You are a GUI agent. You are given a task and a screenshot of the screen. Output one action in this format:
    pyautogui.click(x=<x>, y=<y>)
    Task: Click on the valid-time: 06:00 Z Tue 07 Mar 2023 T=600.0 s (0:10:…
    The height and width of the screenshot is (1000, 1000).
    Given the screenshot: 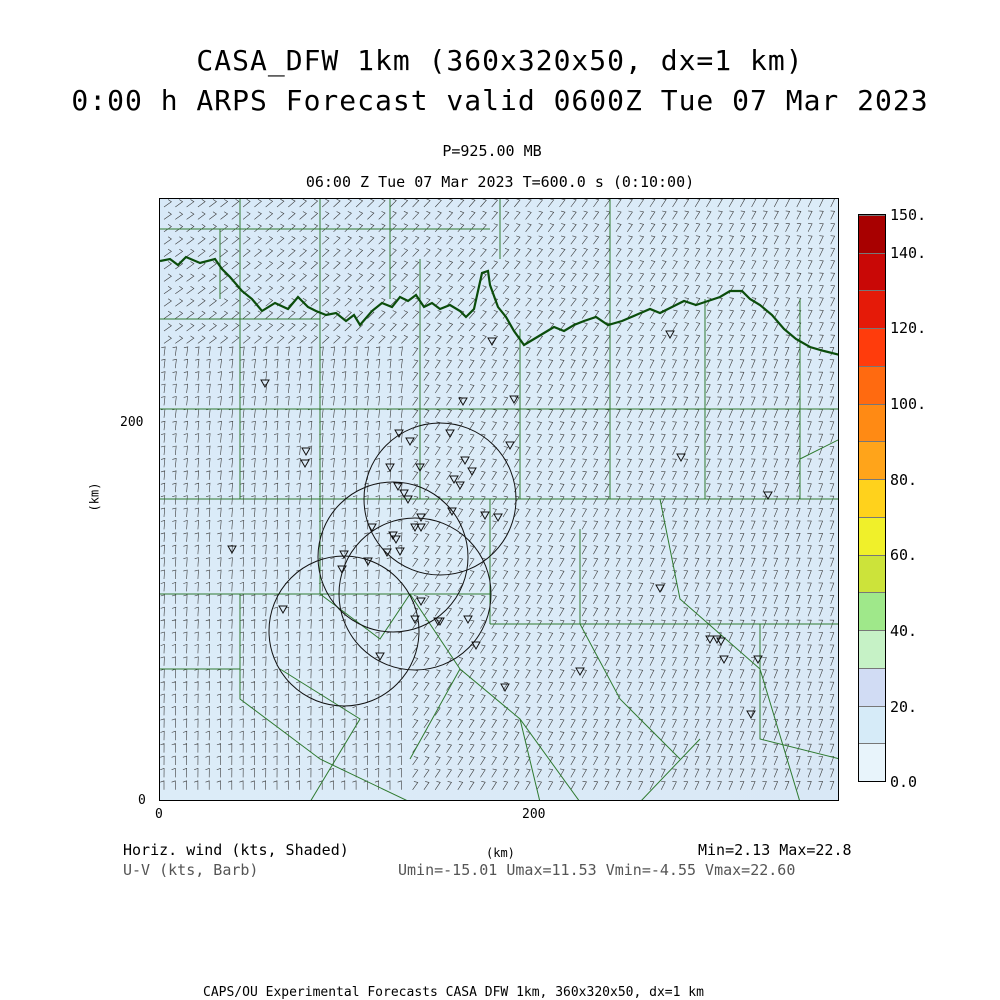 What is the action you would take?
    pyautogui.click(x=500, y=182)
    